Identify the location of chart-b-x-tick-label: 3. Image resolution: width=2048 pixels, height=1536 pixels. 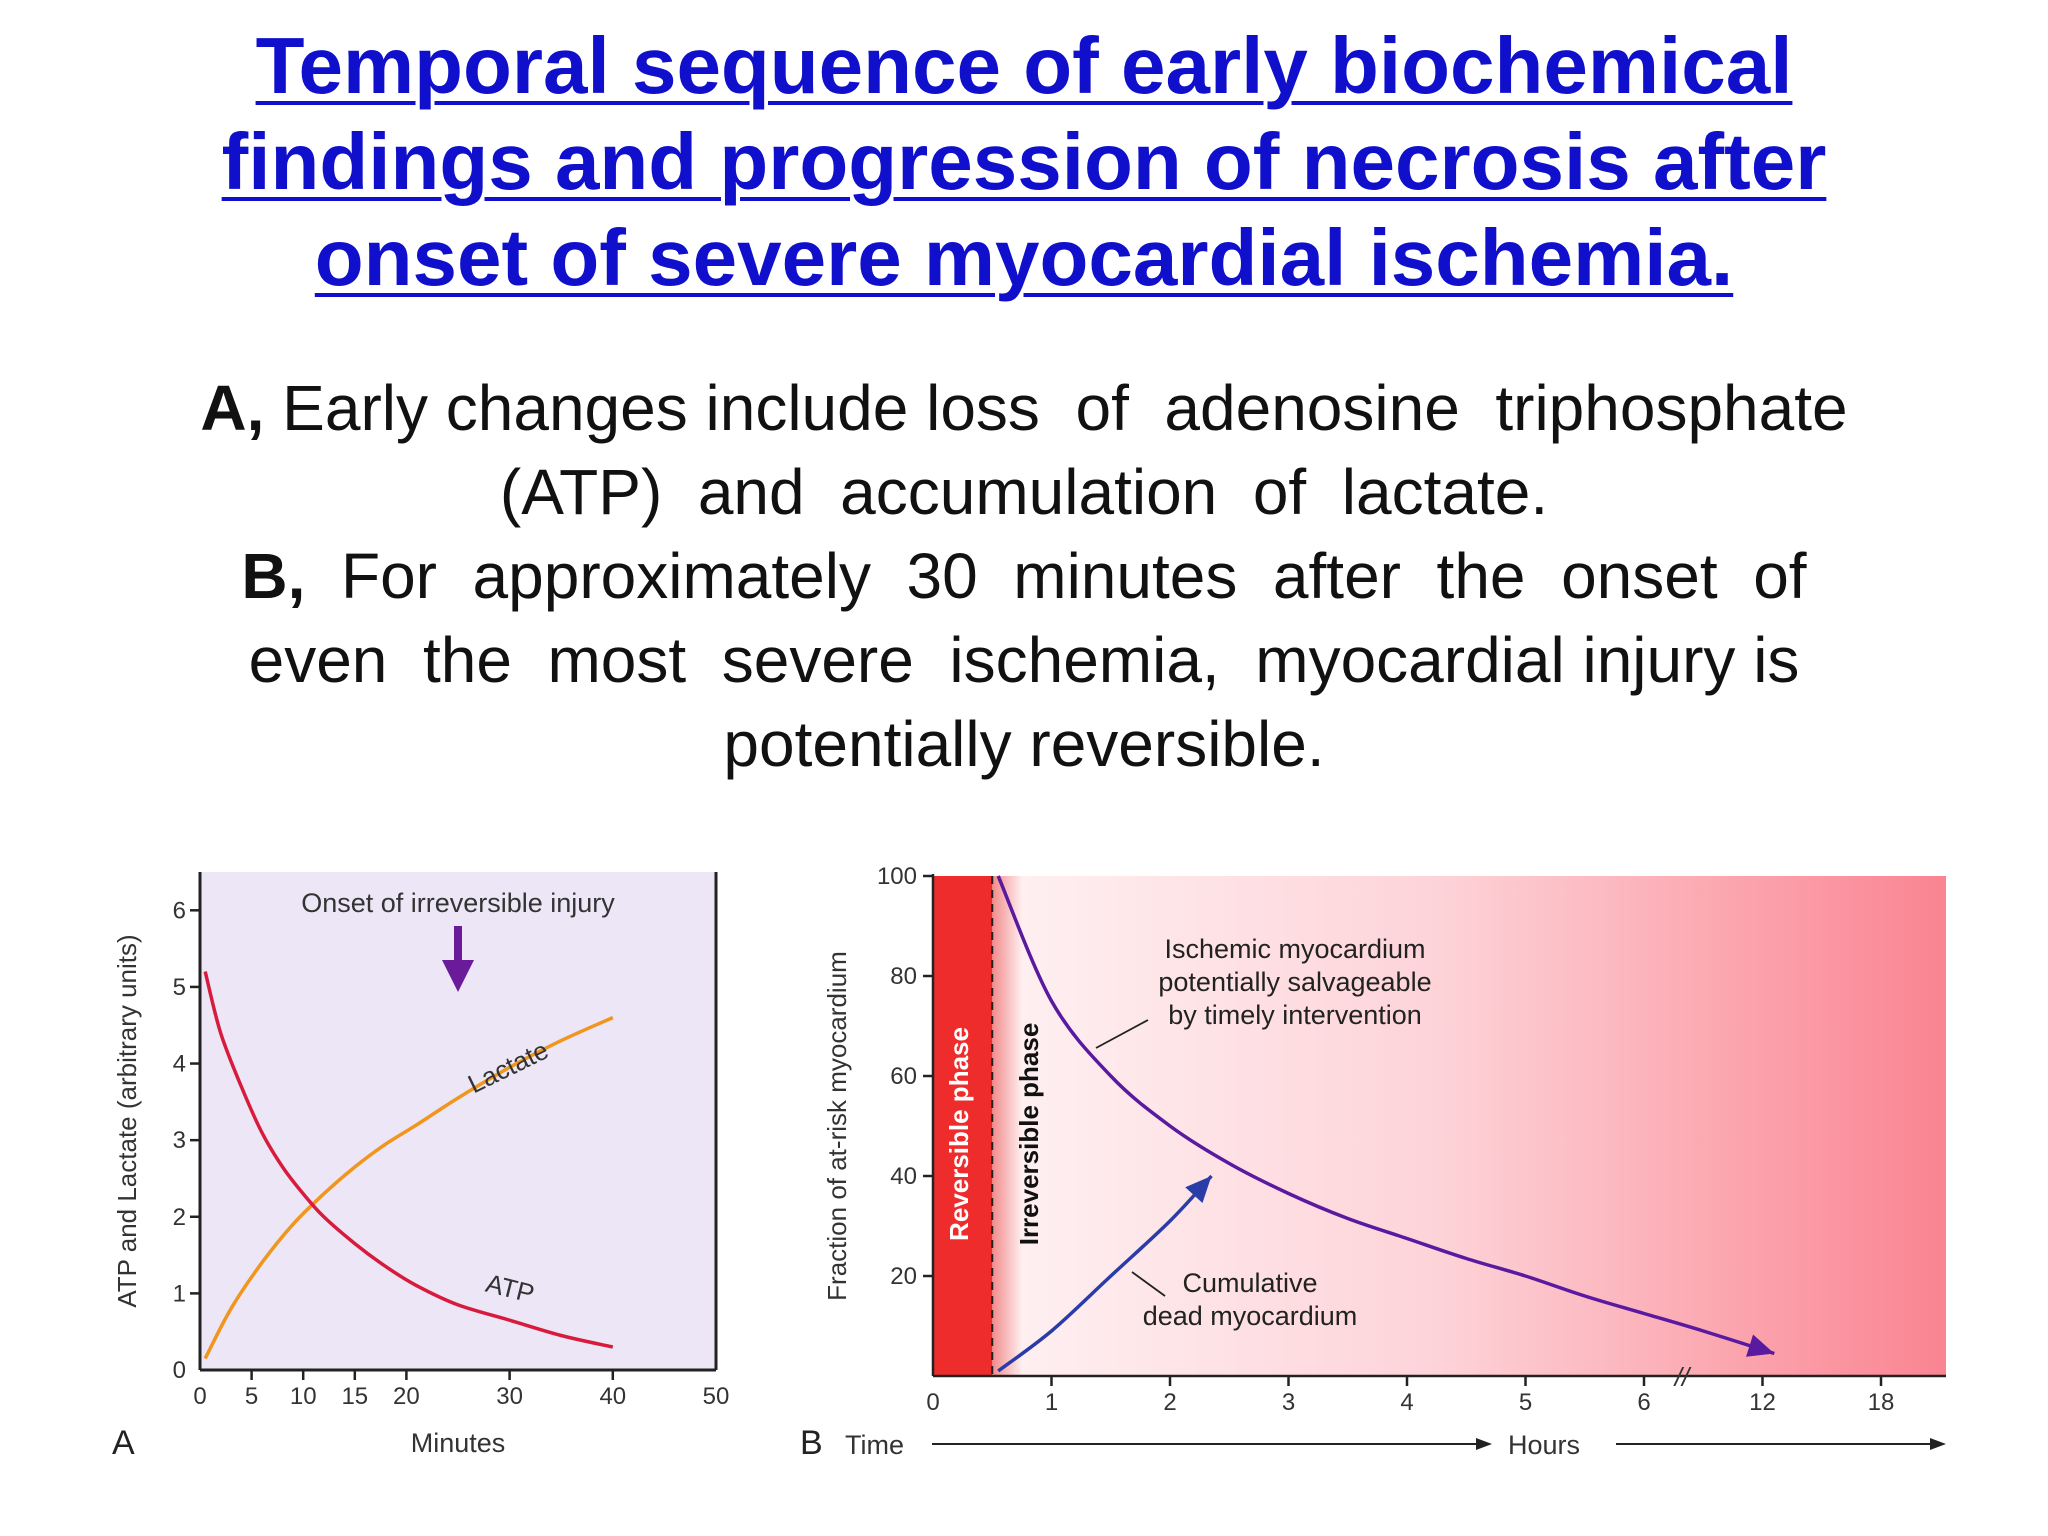
(1288, 1402).